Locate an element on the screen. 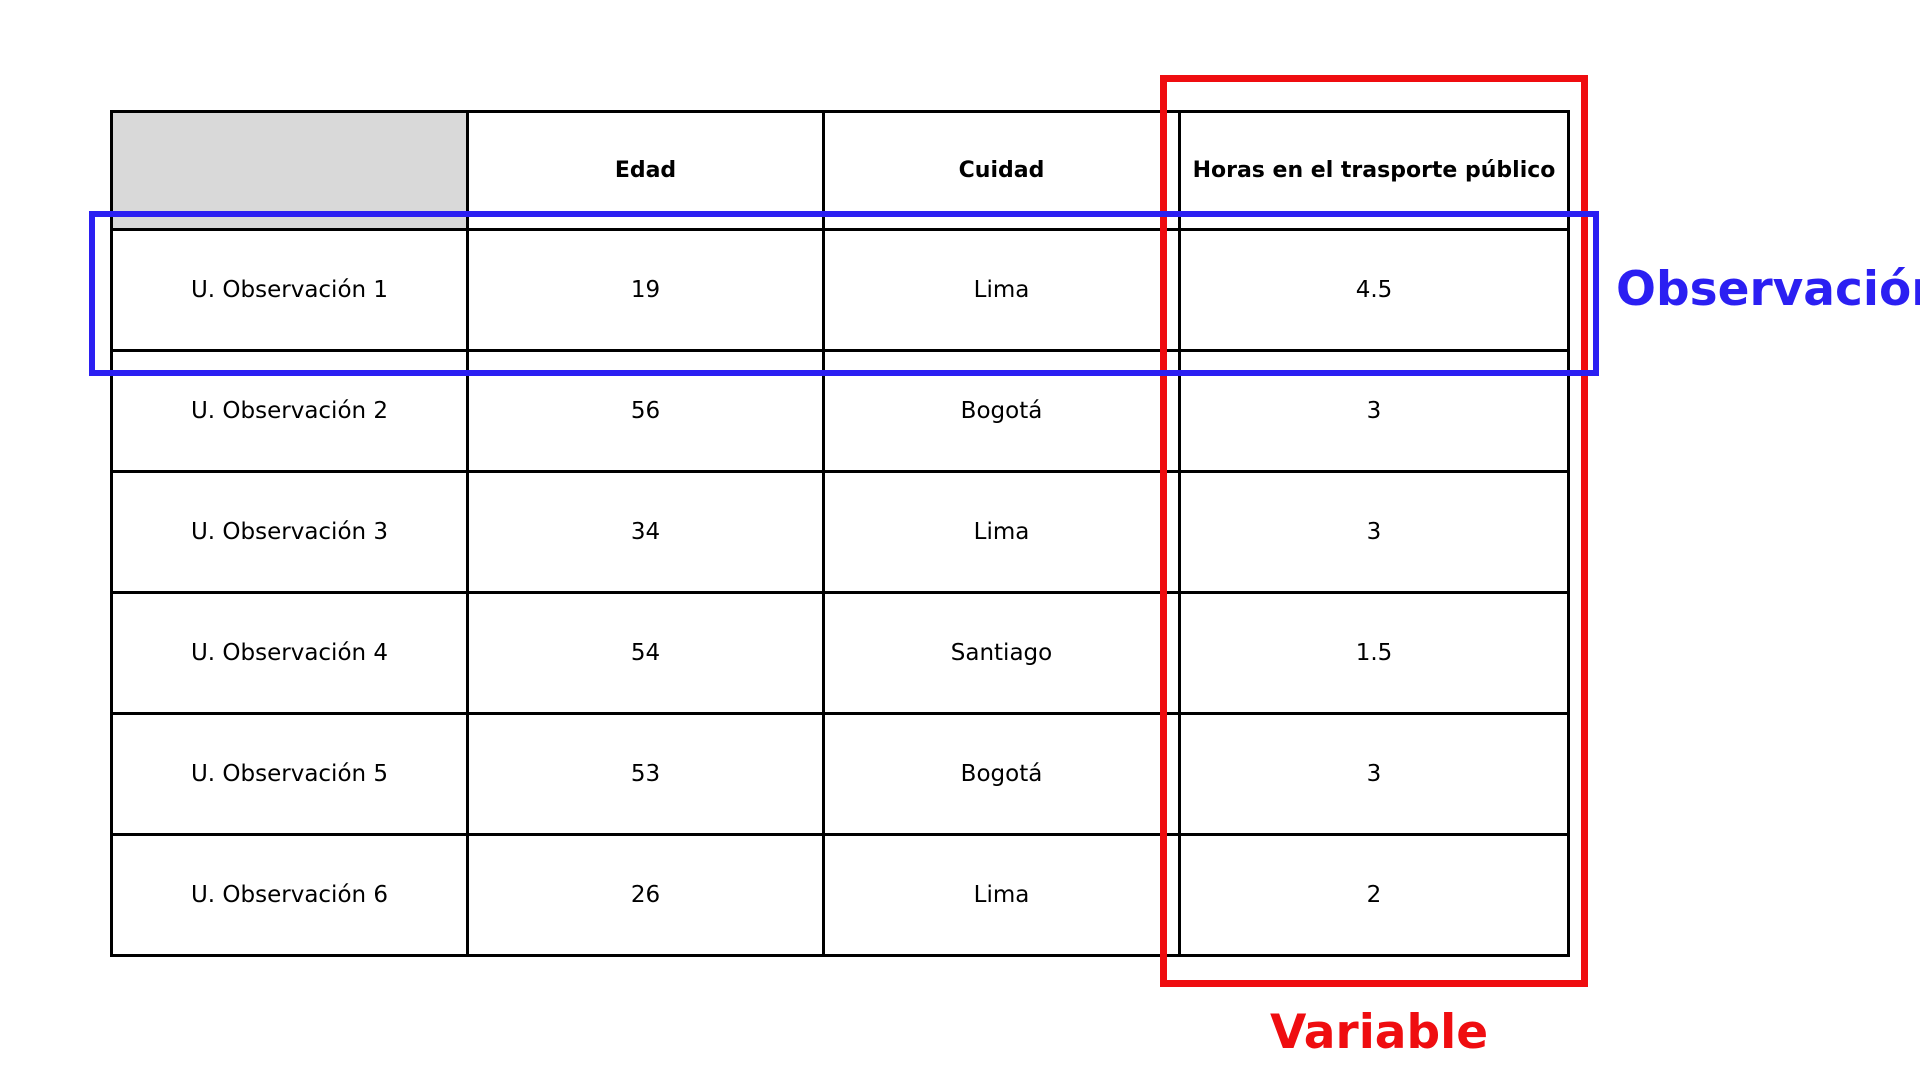 The width and height of the screenshot is (1920, 1080). row-label-cell: U. Observación 1 is located at coordinates (289, 290).